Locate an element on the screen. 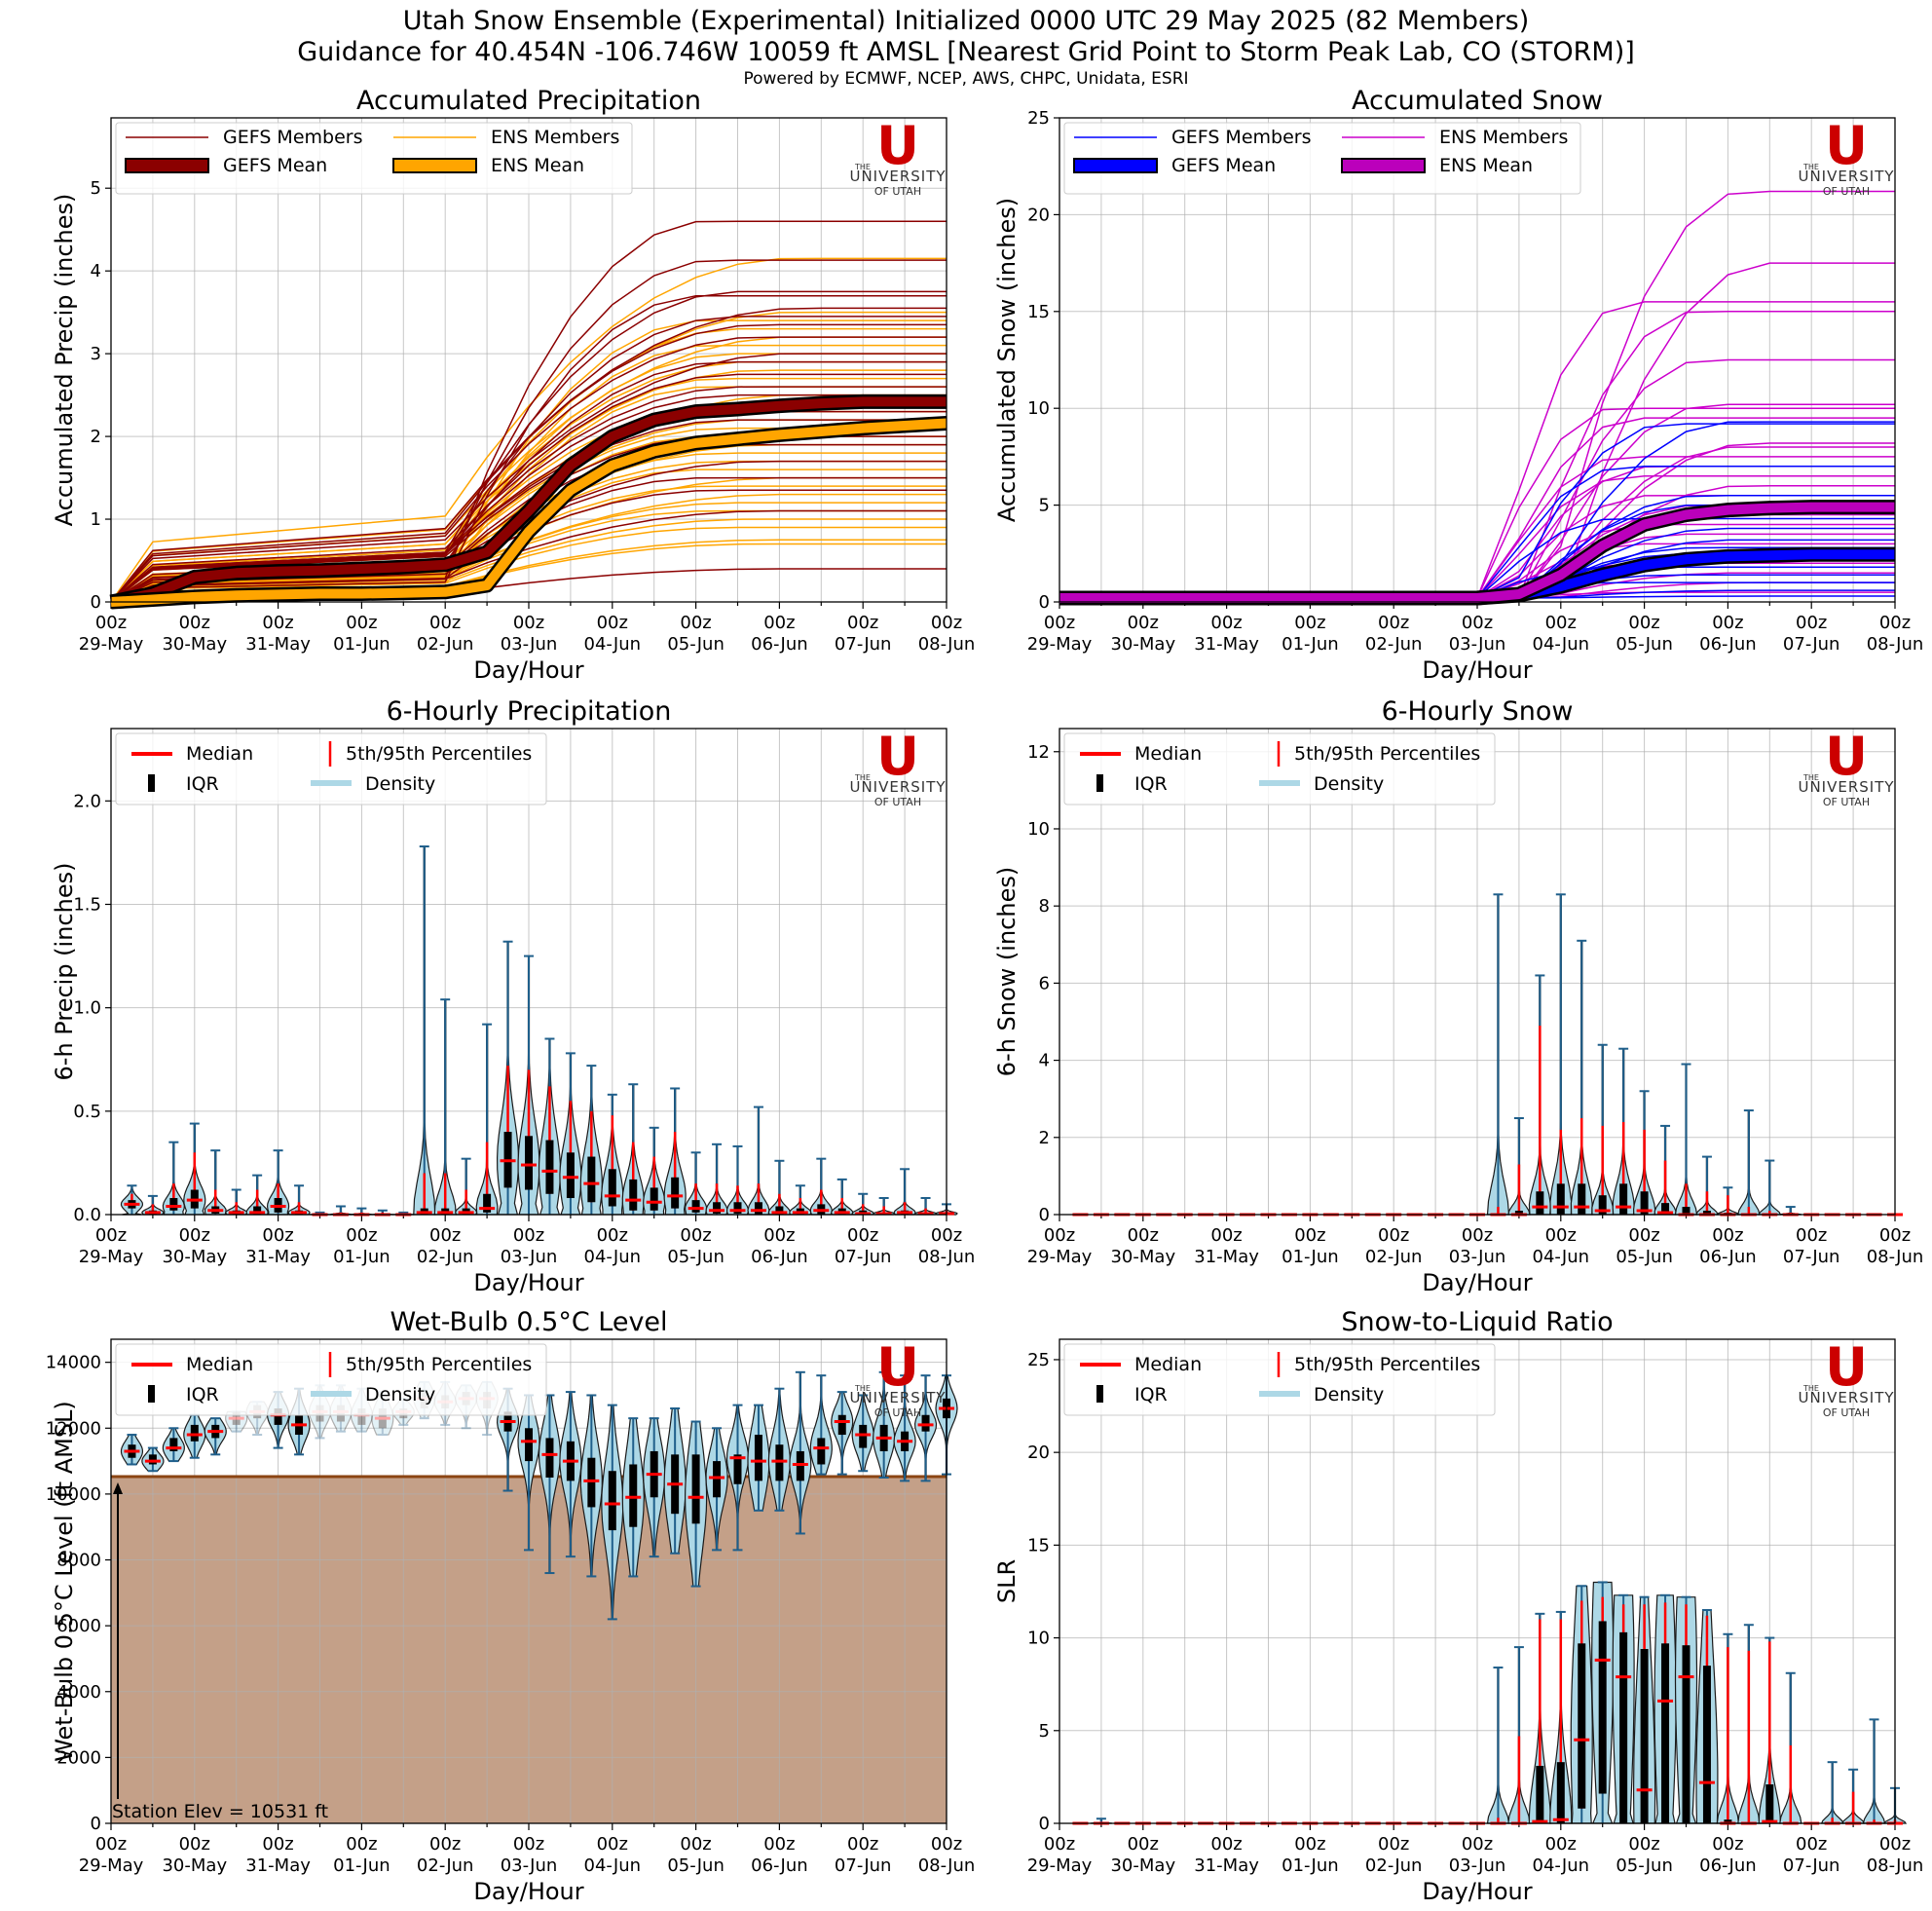  legend-label: IQR is located at coordinates (202, 784).